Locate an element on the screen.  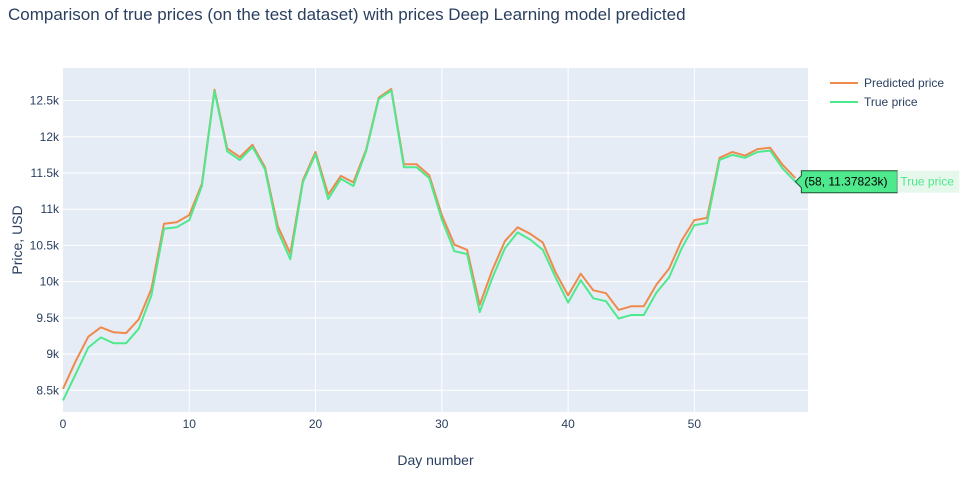
y-tick-label: 12.5k is located at coordinates (45, 101).